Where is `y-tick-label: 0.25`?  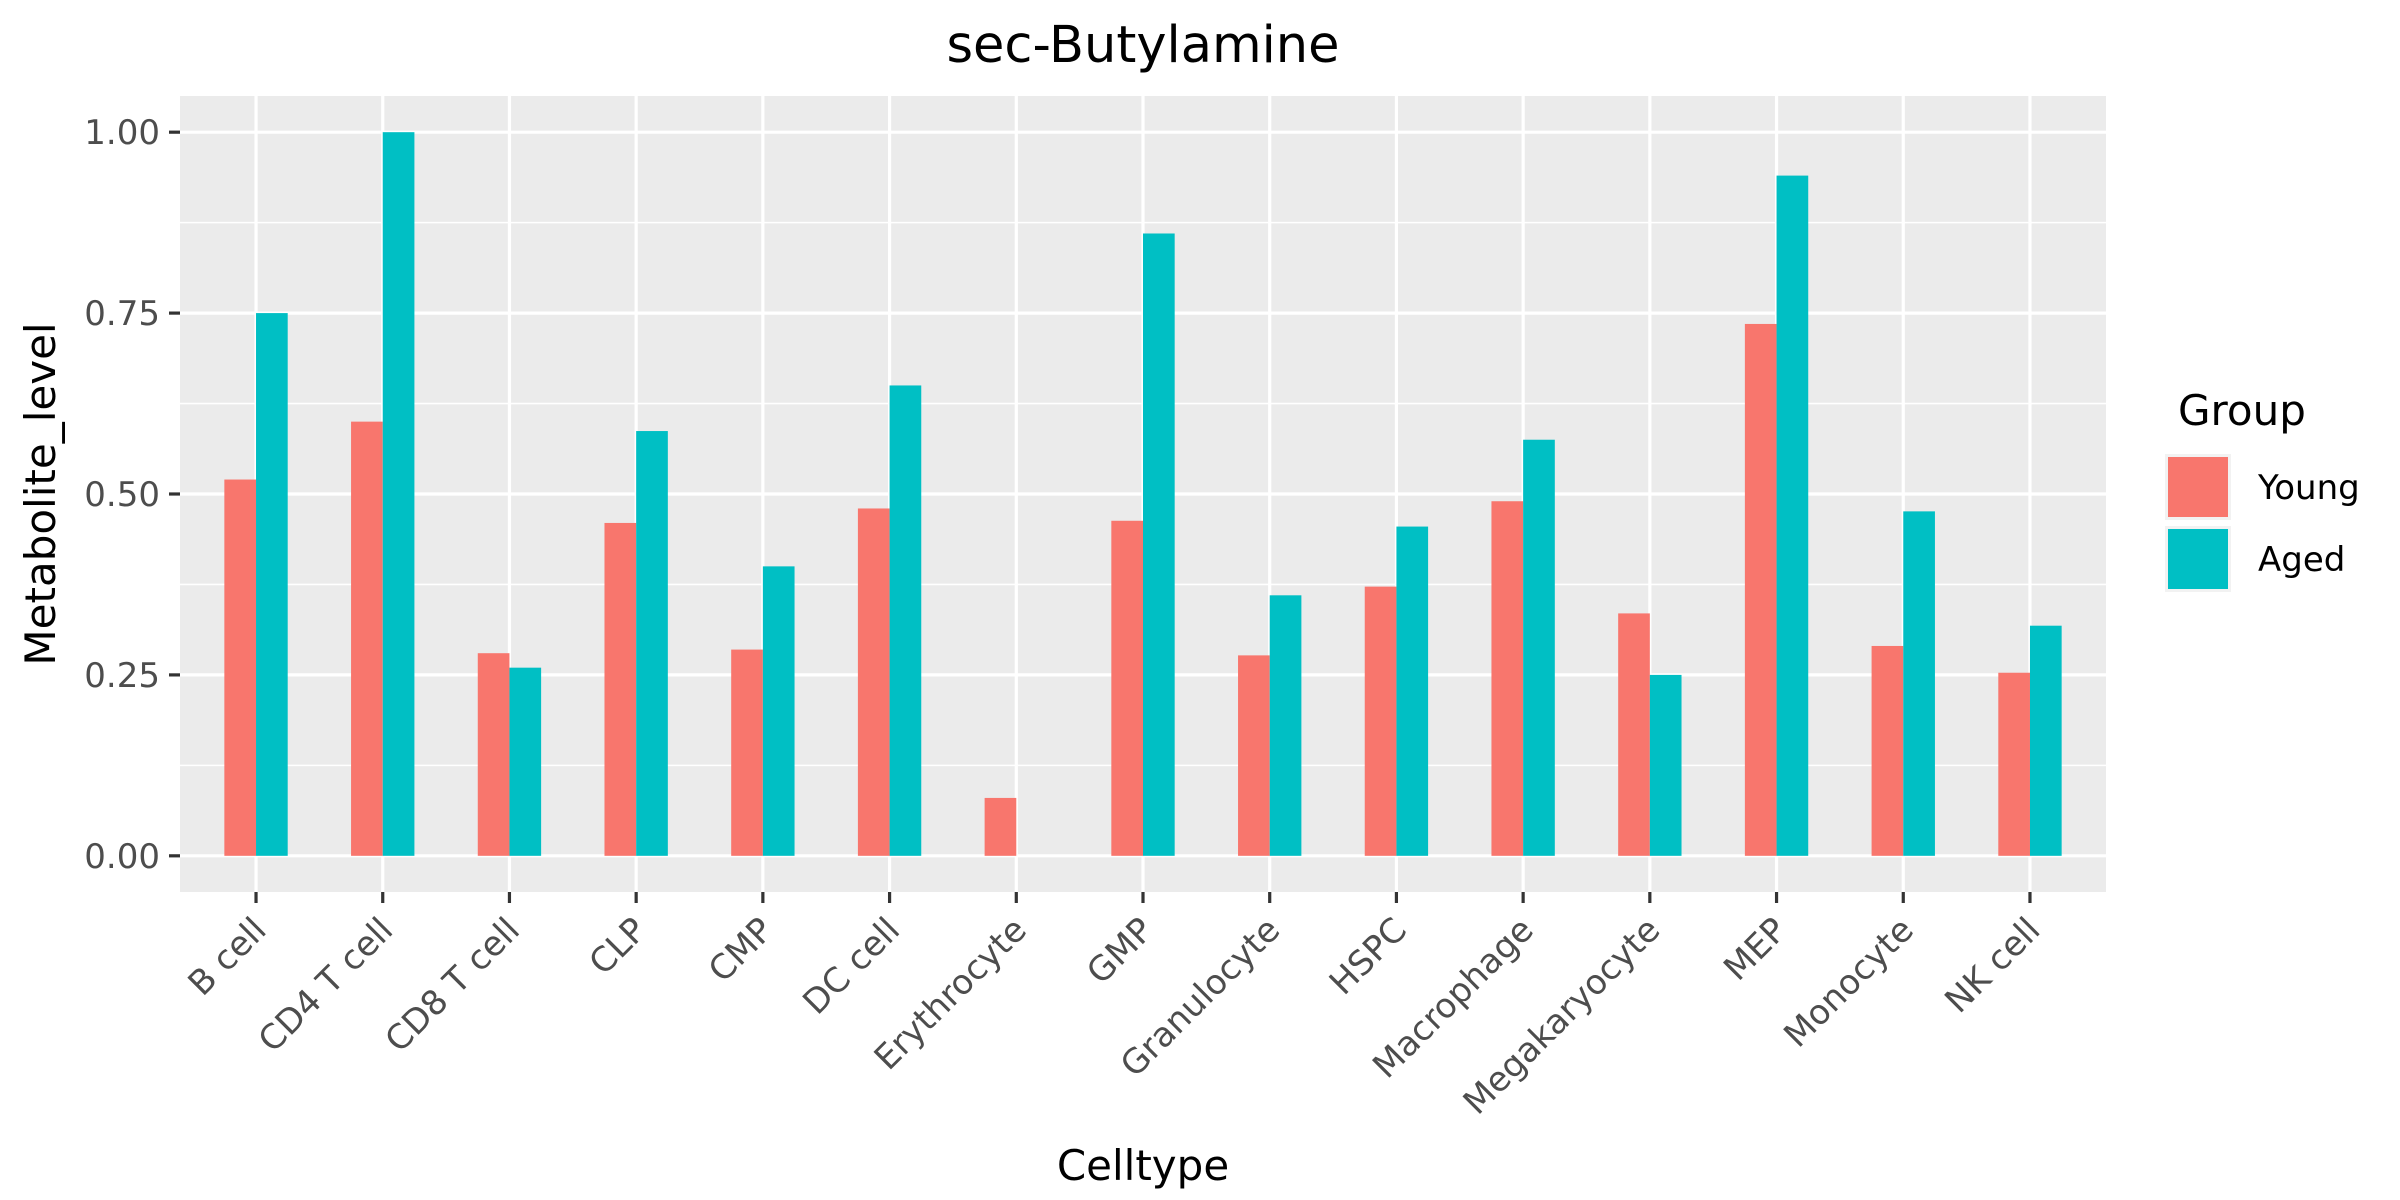
y-tick-label: 0.25 is located at coordinates (122, 676).